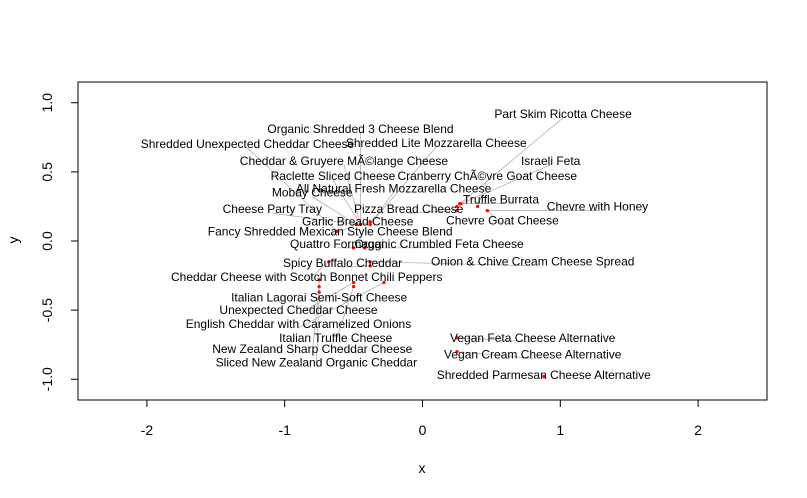  What do you see at coordinates (298, 324) in the screenshot?
I see `point-label: English Cheddar with Caramelized Onions` at bounding box center [298, 324].